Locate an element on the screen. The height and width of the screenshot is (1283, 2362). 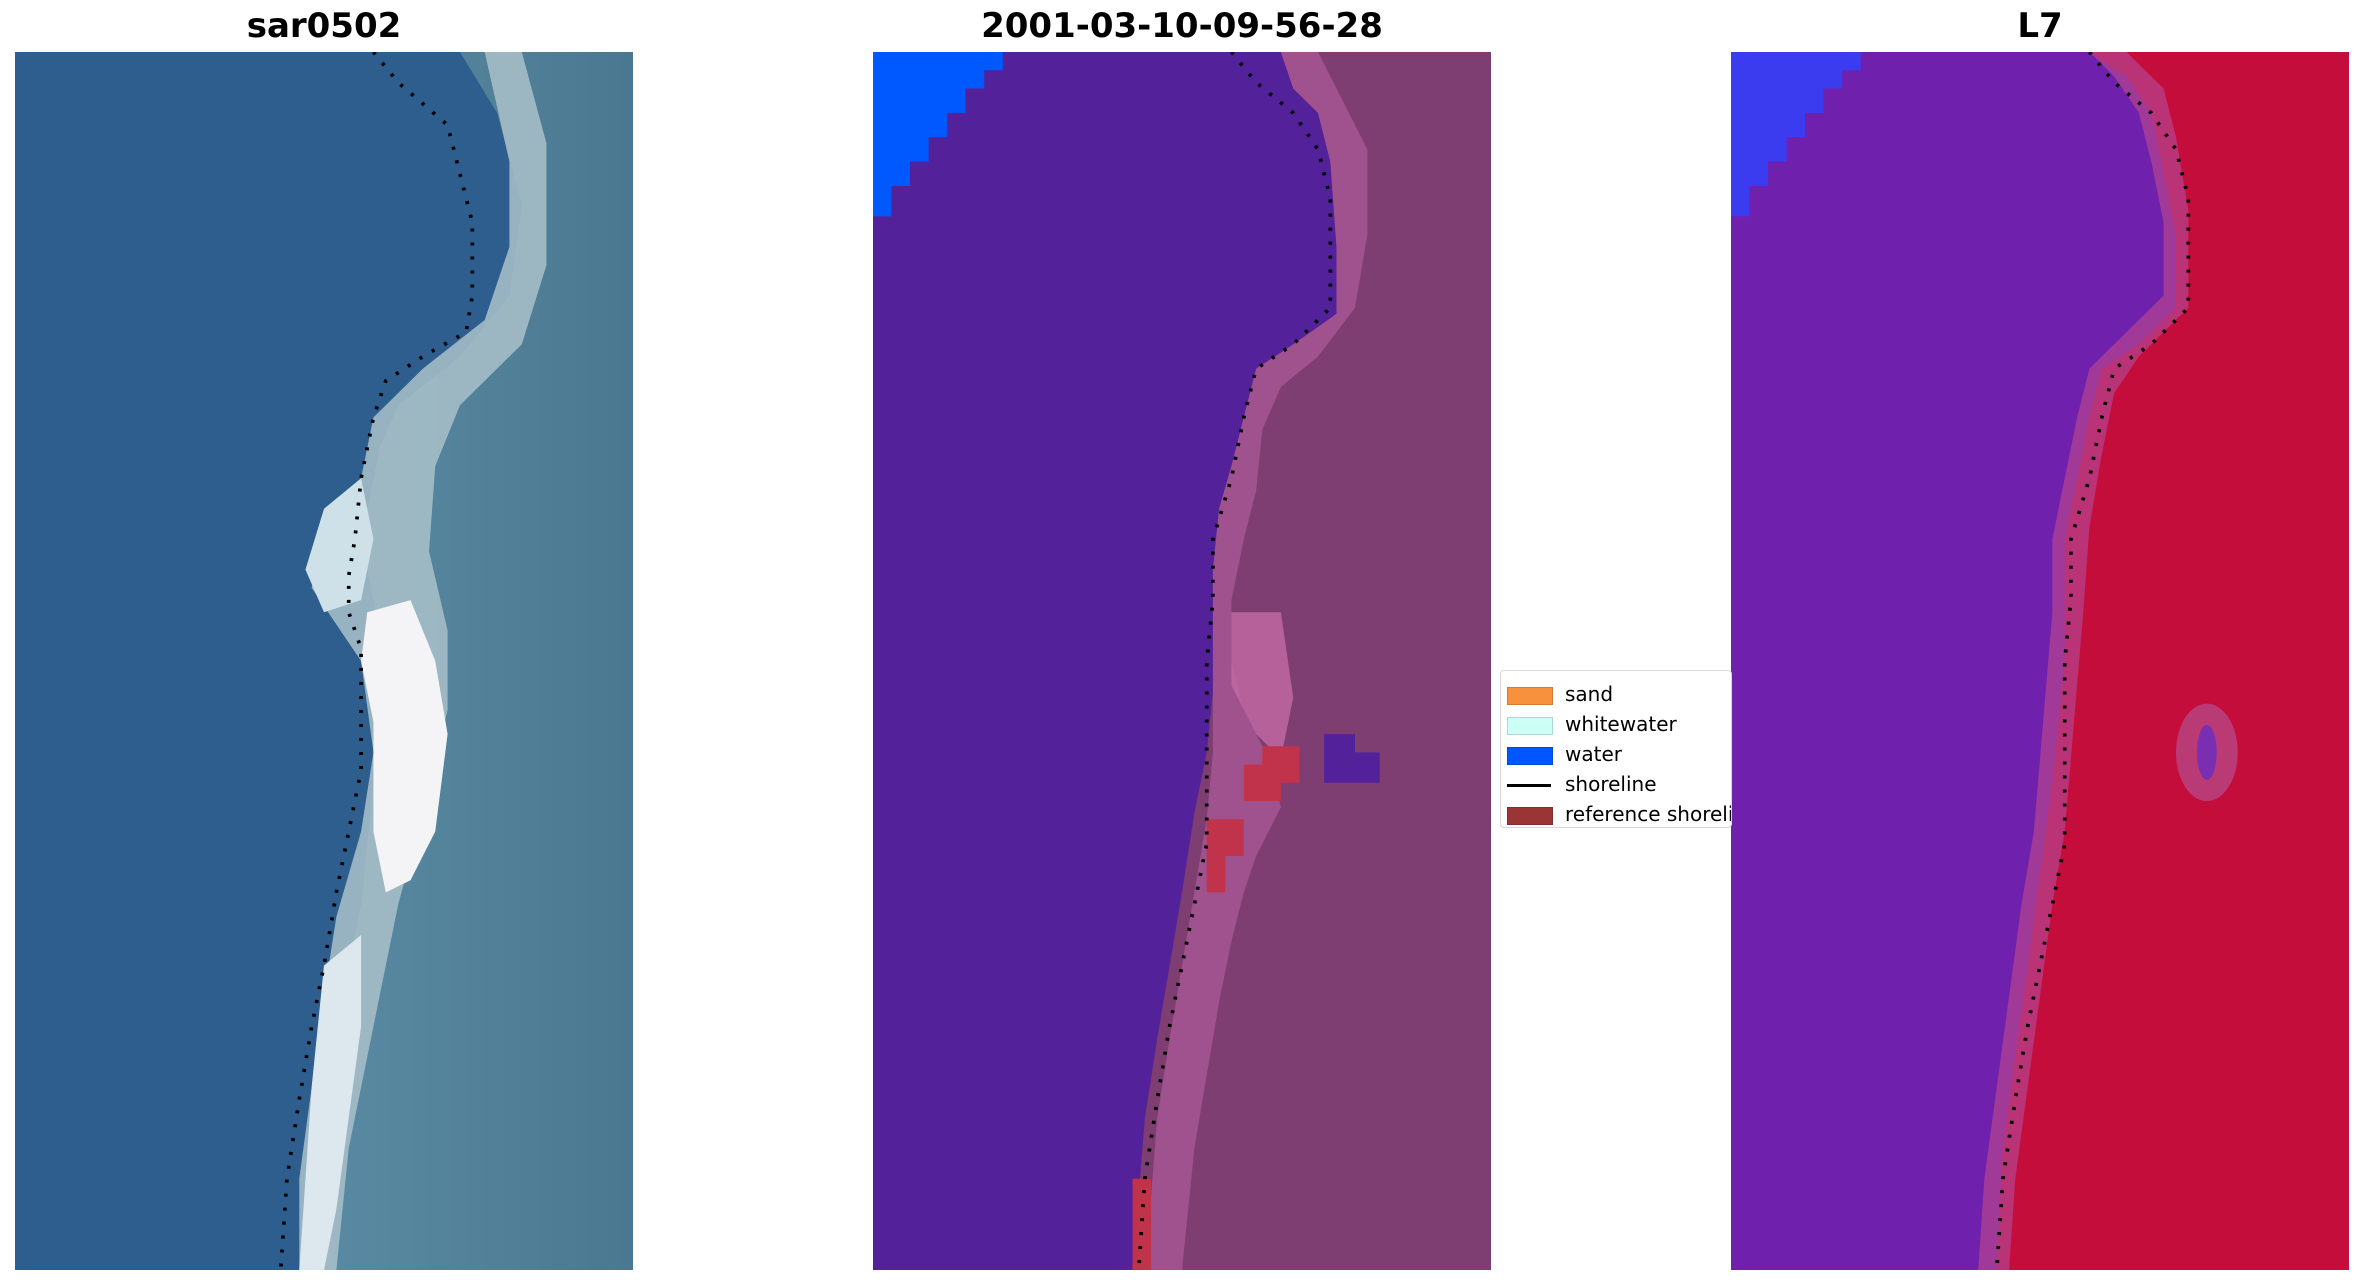
legend-item-whitewater: whitewater is located at coordinates (1616, 724).